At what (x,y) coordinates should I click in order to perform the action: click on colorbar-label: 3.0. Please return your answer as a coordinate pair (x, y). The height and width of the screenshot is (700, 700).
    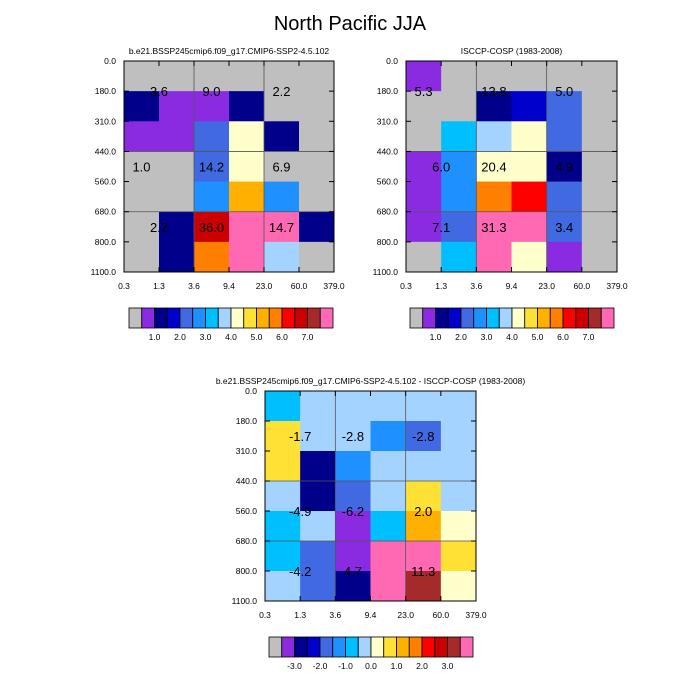
    Looking at the image, I should click on (206, 337).